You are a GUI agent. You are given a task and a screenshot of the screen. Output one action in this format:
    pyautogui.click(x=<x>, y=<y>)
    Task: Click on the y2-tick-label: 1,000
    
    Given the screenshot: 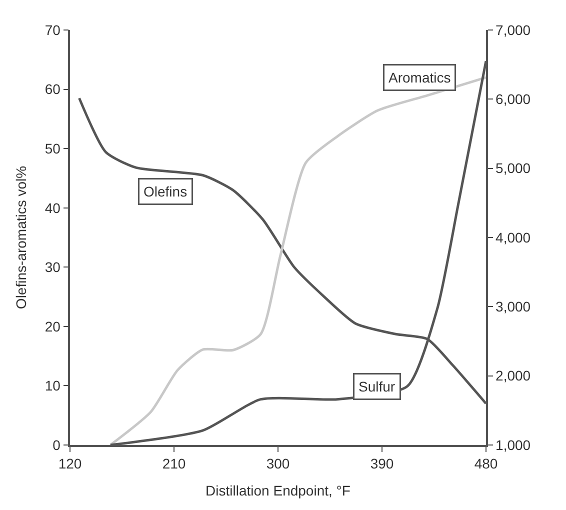 What is the action you would take?
    pyautogui.click(x=513, y=444)
    